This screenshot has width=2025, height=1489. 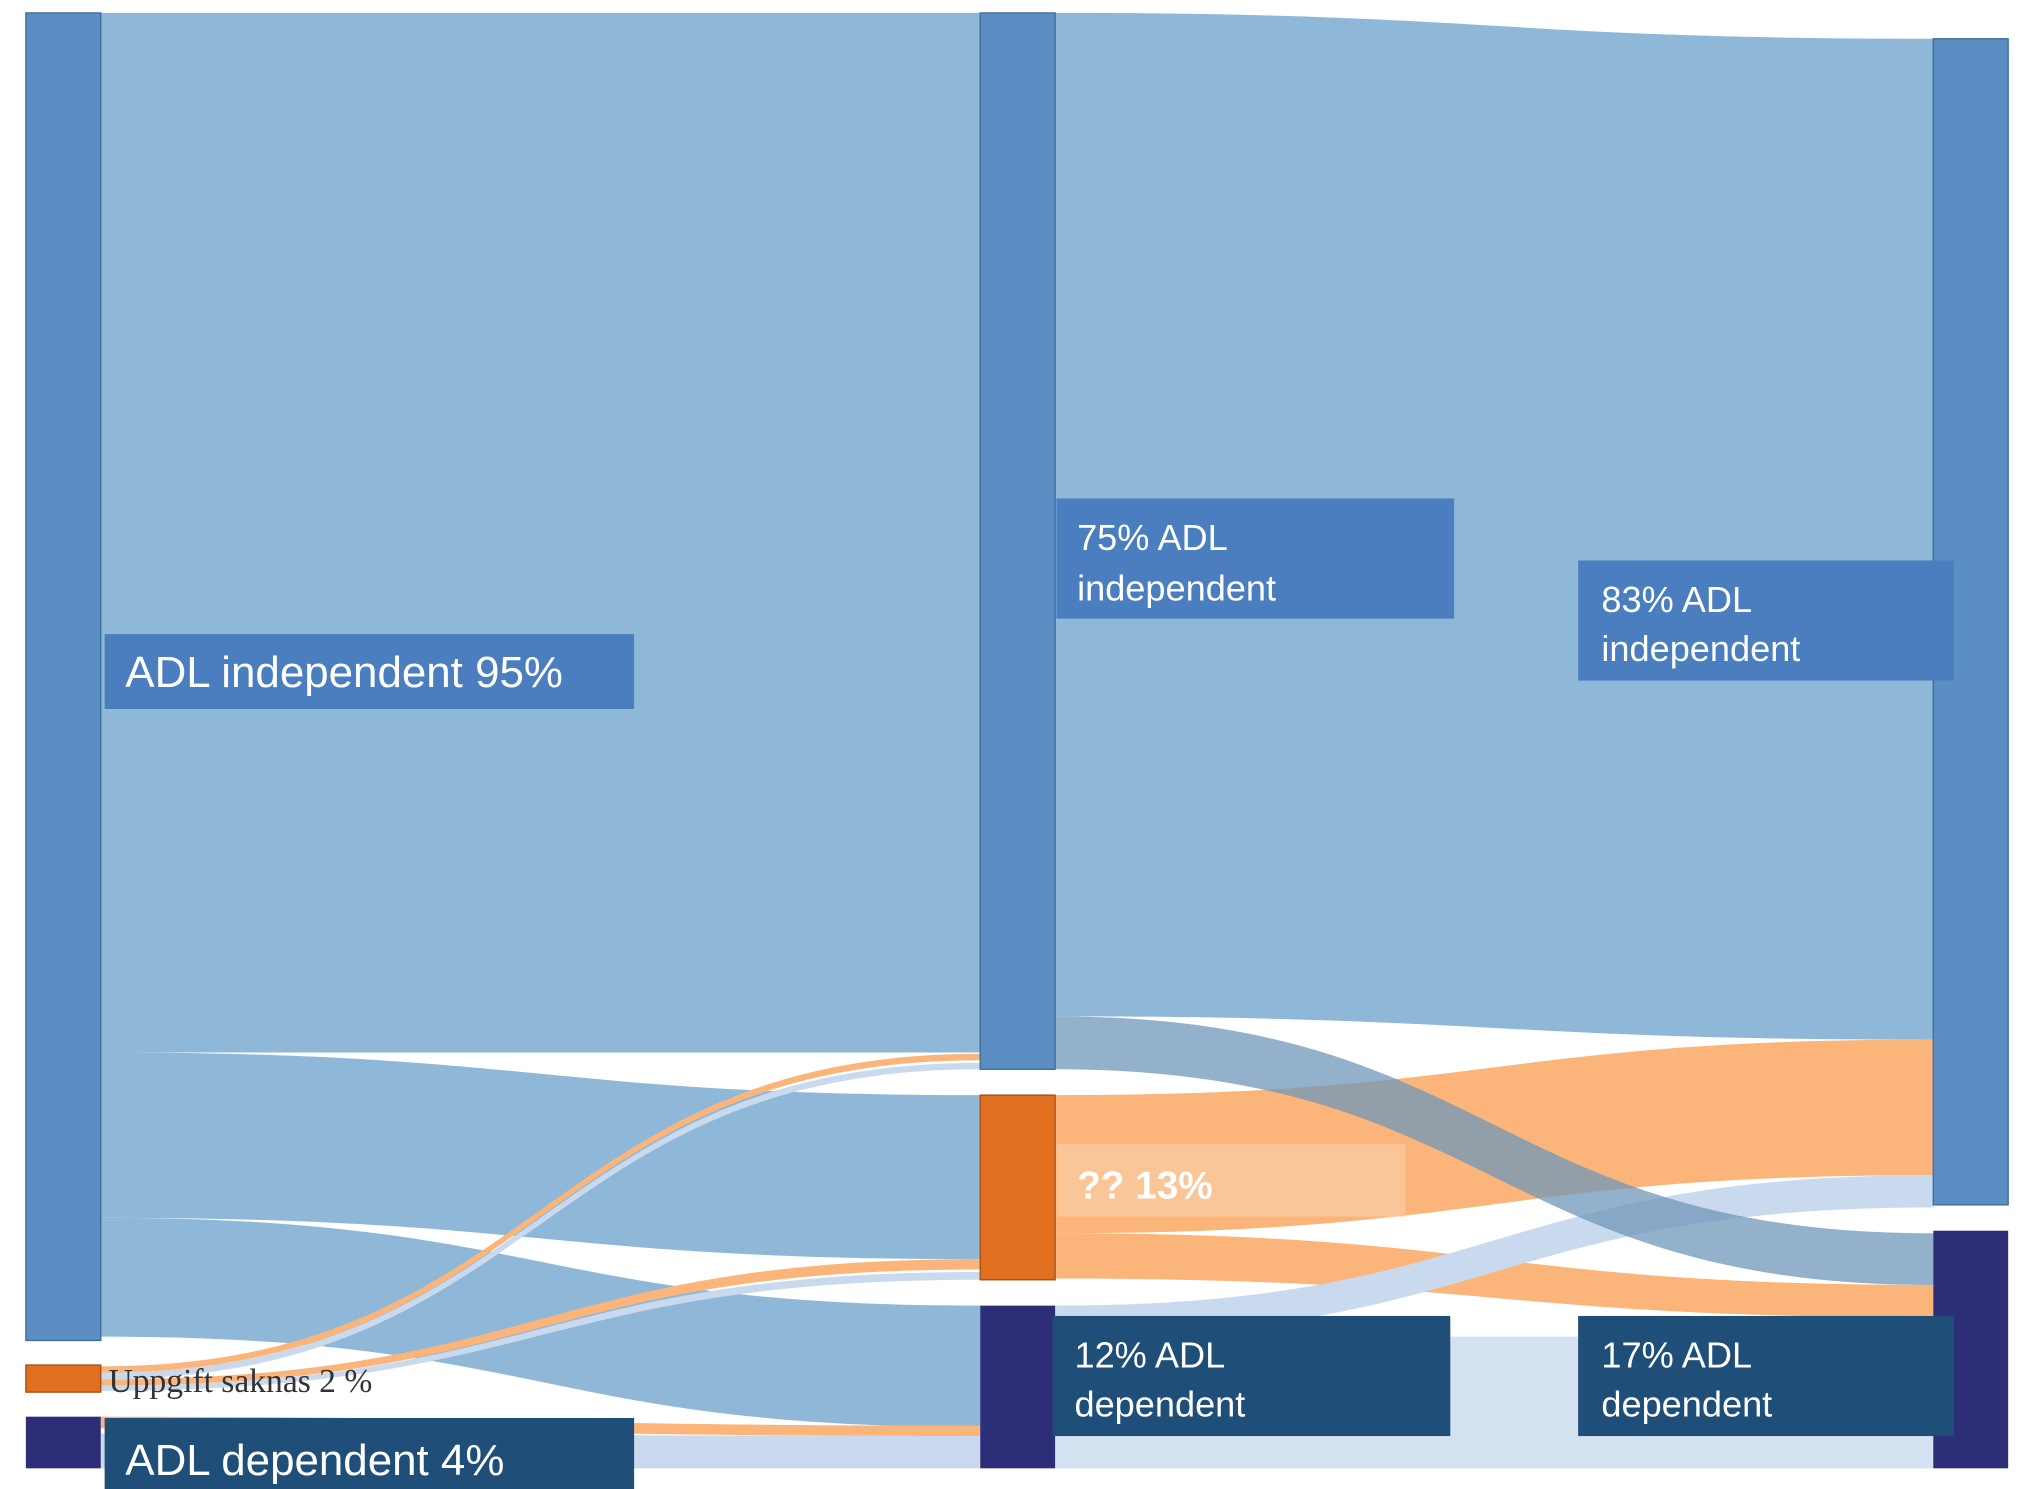 What do you see at coordinates (1149, 1355) in the screenshot?
I see `node-label-line: 12% ADL` at bounding box center [1149, 1355].